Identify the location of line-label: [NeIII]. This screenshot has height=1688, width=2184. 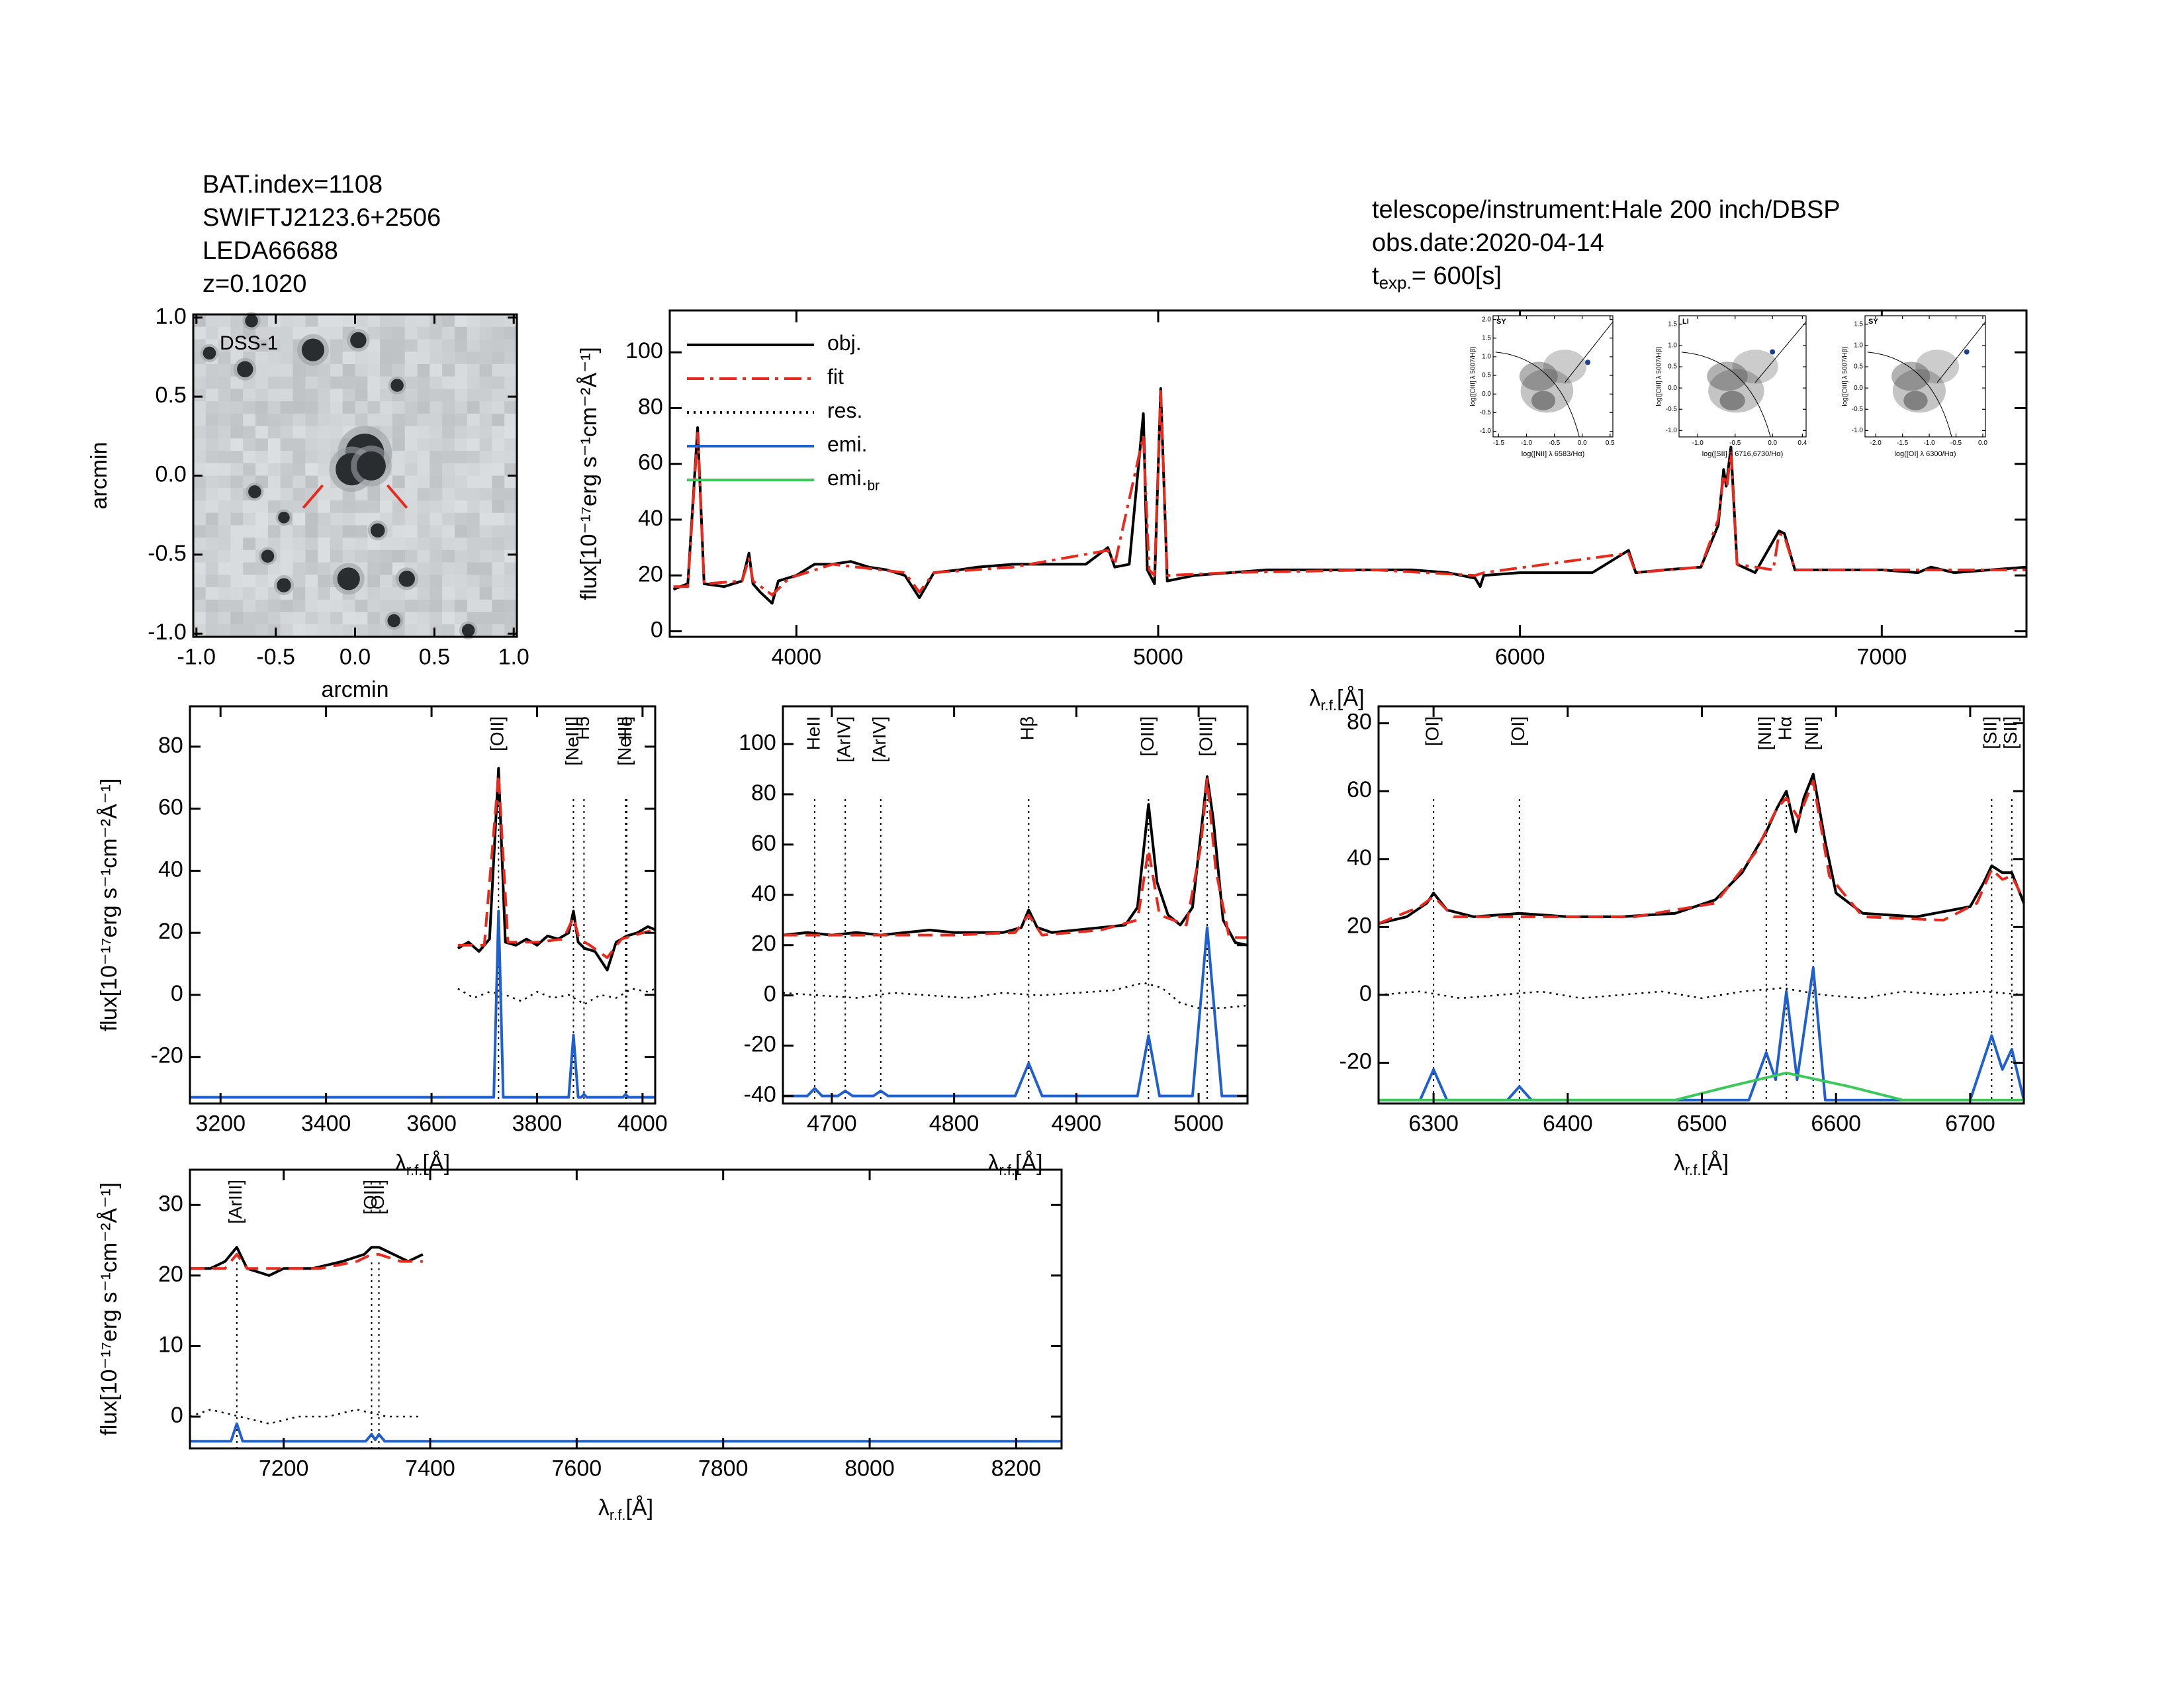
(572, 741).